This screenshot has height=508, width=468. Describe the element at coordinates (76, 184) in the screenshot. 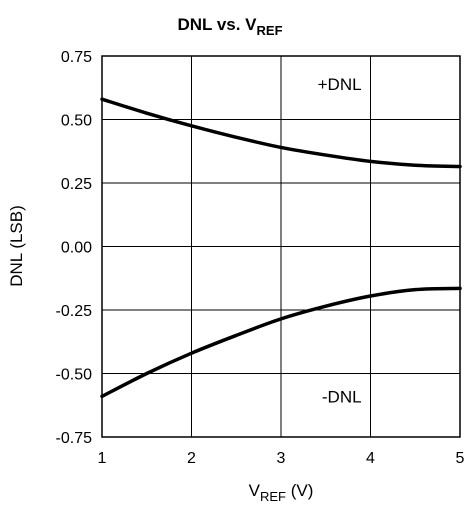

I see `y-tick-label: 0.25` at that location.